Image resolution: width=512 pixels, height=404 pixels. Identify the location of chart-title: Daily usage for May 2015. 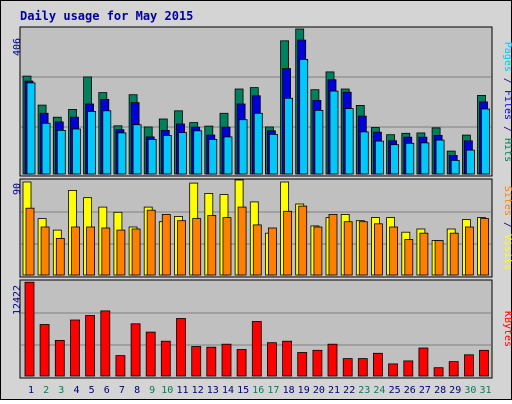
(106, 16).